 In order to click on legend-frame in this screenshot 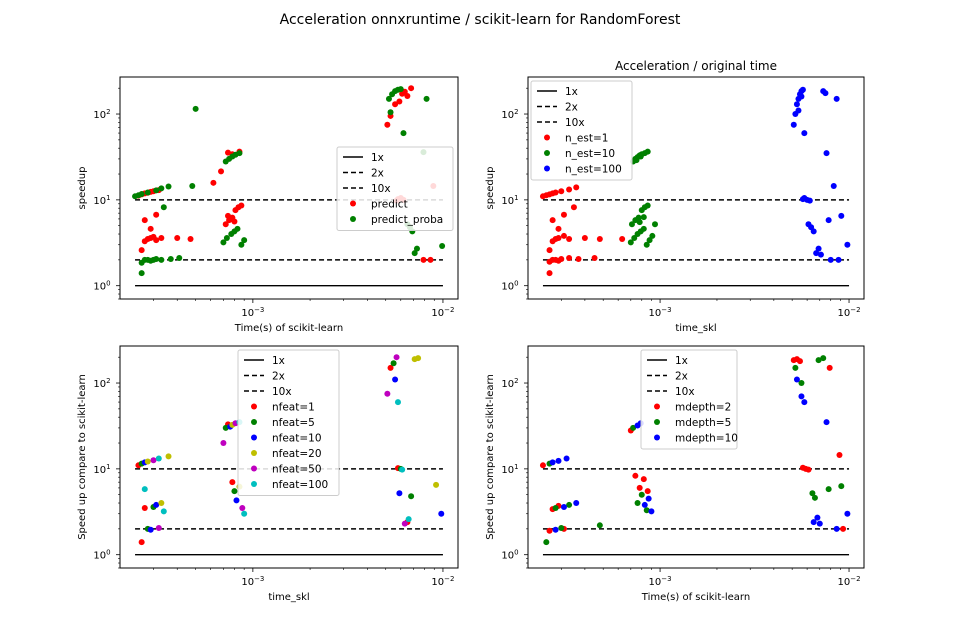, I will do `click(395, 188)`.